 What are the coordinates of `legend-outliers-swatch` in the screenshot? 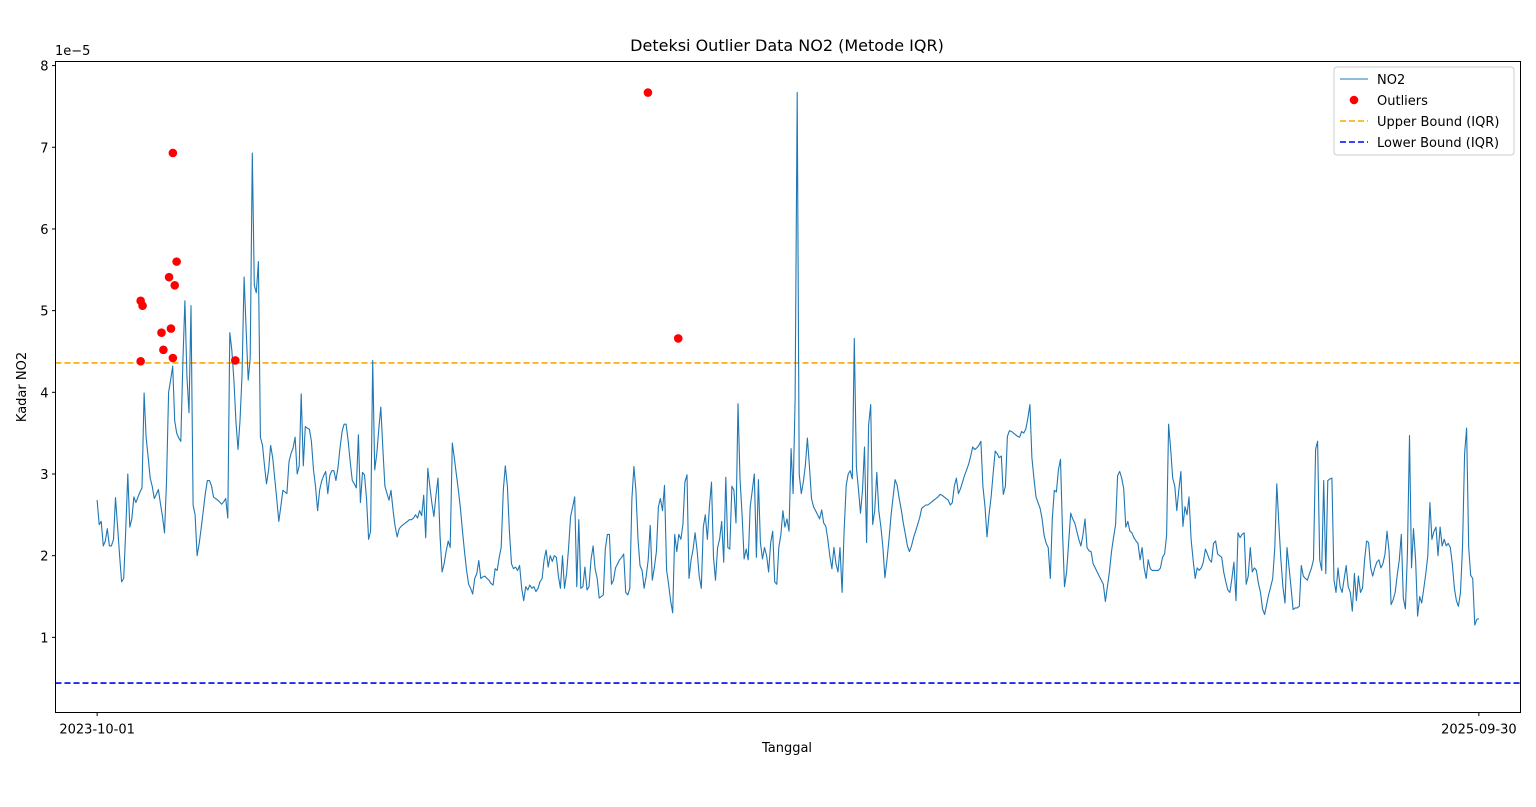 It's located at (1354, 100).